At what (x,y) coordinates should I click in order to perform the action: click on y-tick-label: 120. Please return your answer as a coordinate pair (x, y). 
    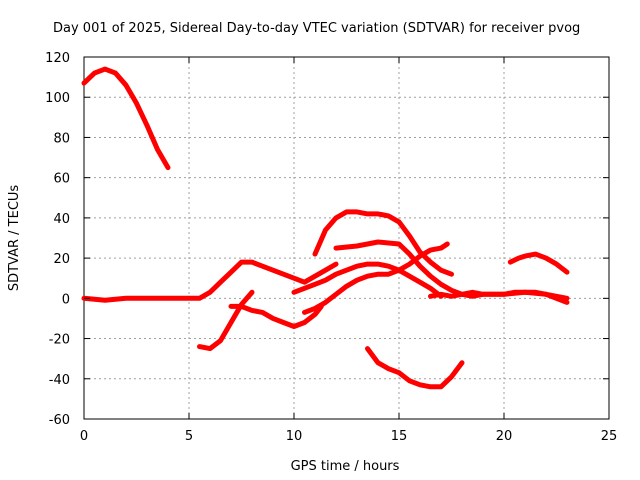
    Looking at the image, I should click on (57, 58).